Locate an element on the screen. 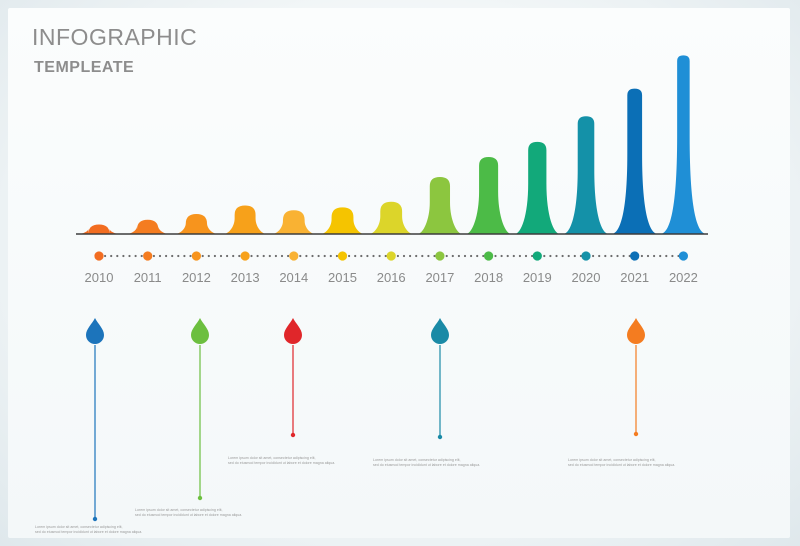  year-label-2019: 2019 is located at coordinates (537, 277).